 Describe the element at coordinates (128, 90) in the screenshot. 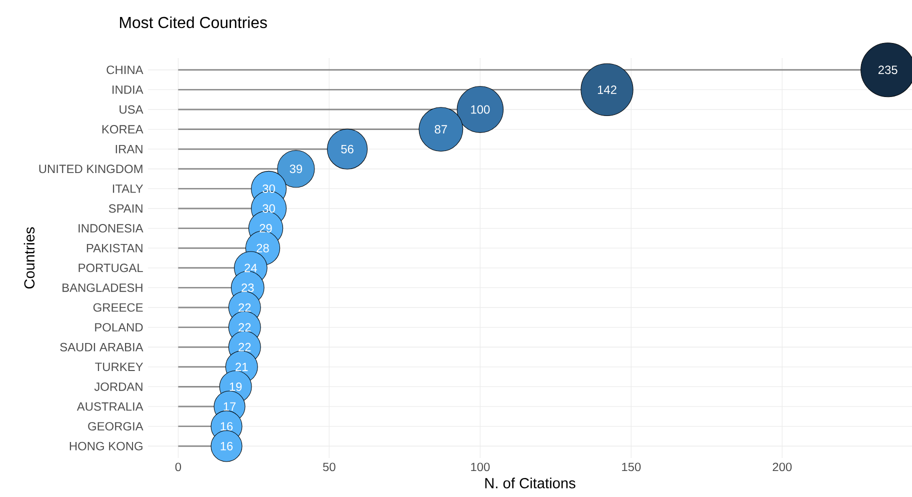

I see `y-tick-label: INDIA` at that location.